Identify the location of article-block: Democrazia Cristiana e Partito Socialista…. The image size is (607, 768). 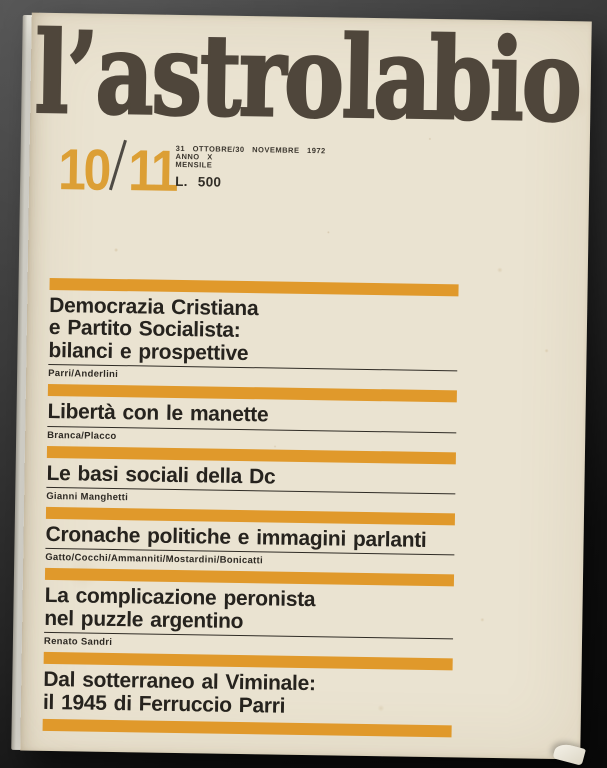
(253, 331).